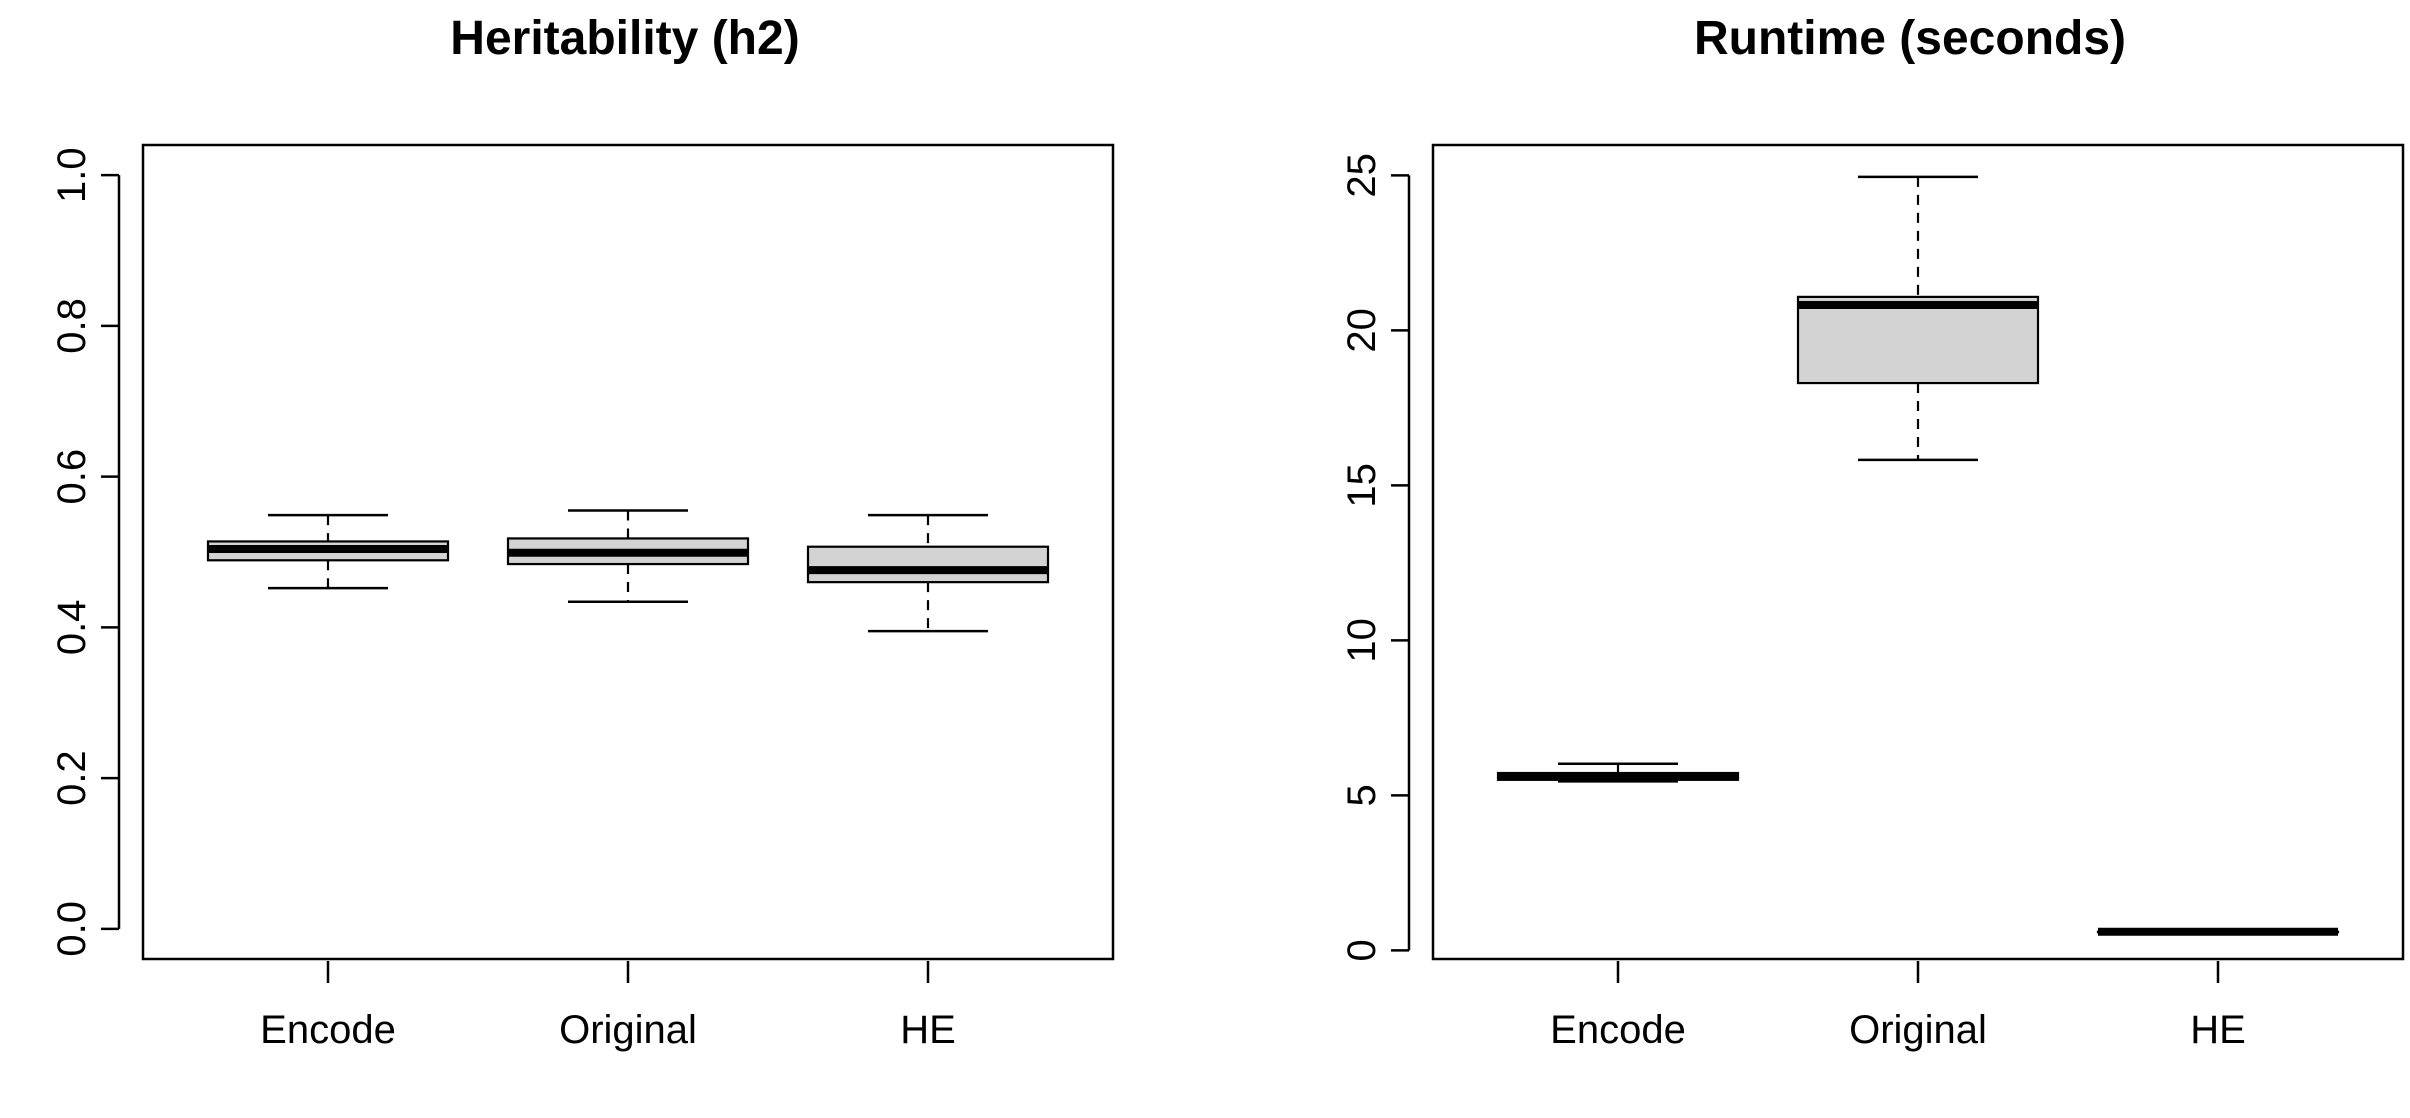 Image resolution: width=2410 pixels, height=1118 pixels. What do you see at coordinates (1362, 485) in the screenshot?
I see `y-tick-label: 15` at bounding box center [1362, 485].